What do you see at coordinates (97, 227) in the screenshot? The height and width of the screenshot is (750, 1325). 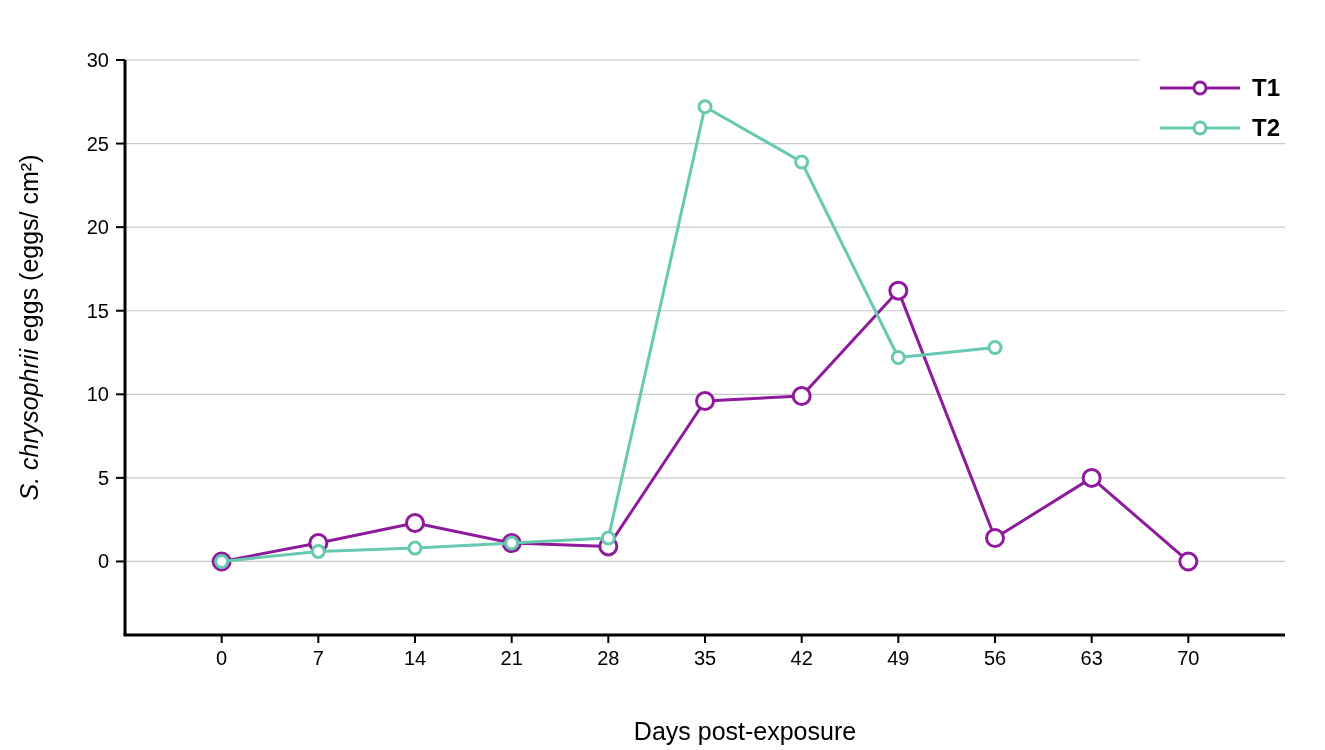 I see `y-tick-label: 20` at bounding box center [97, 227].